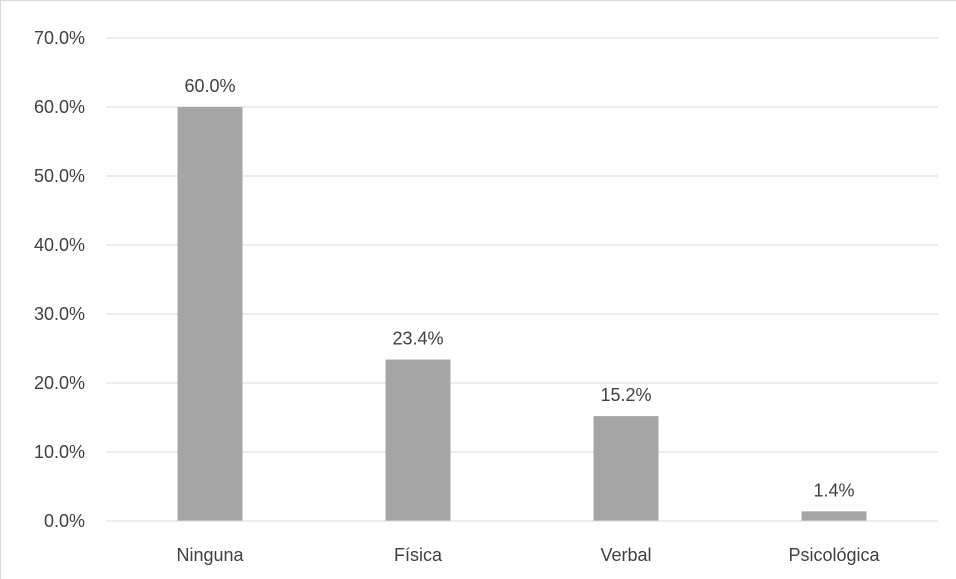 The height and width of the screenshot is (579, 956). What do you see at coordinates (626, 468) in the screenshot?
I see `bar-verbal` at bounding box center [626, 468].